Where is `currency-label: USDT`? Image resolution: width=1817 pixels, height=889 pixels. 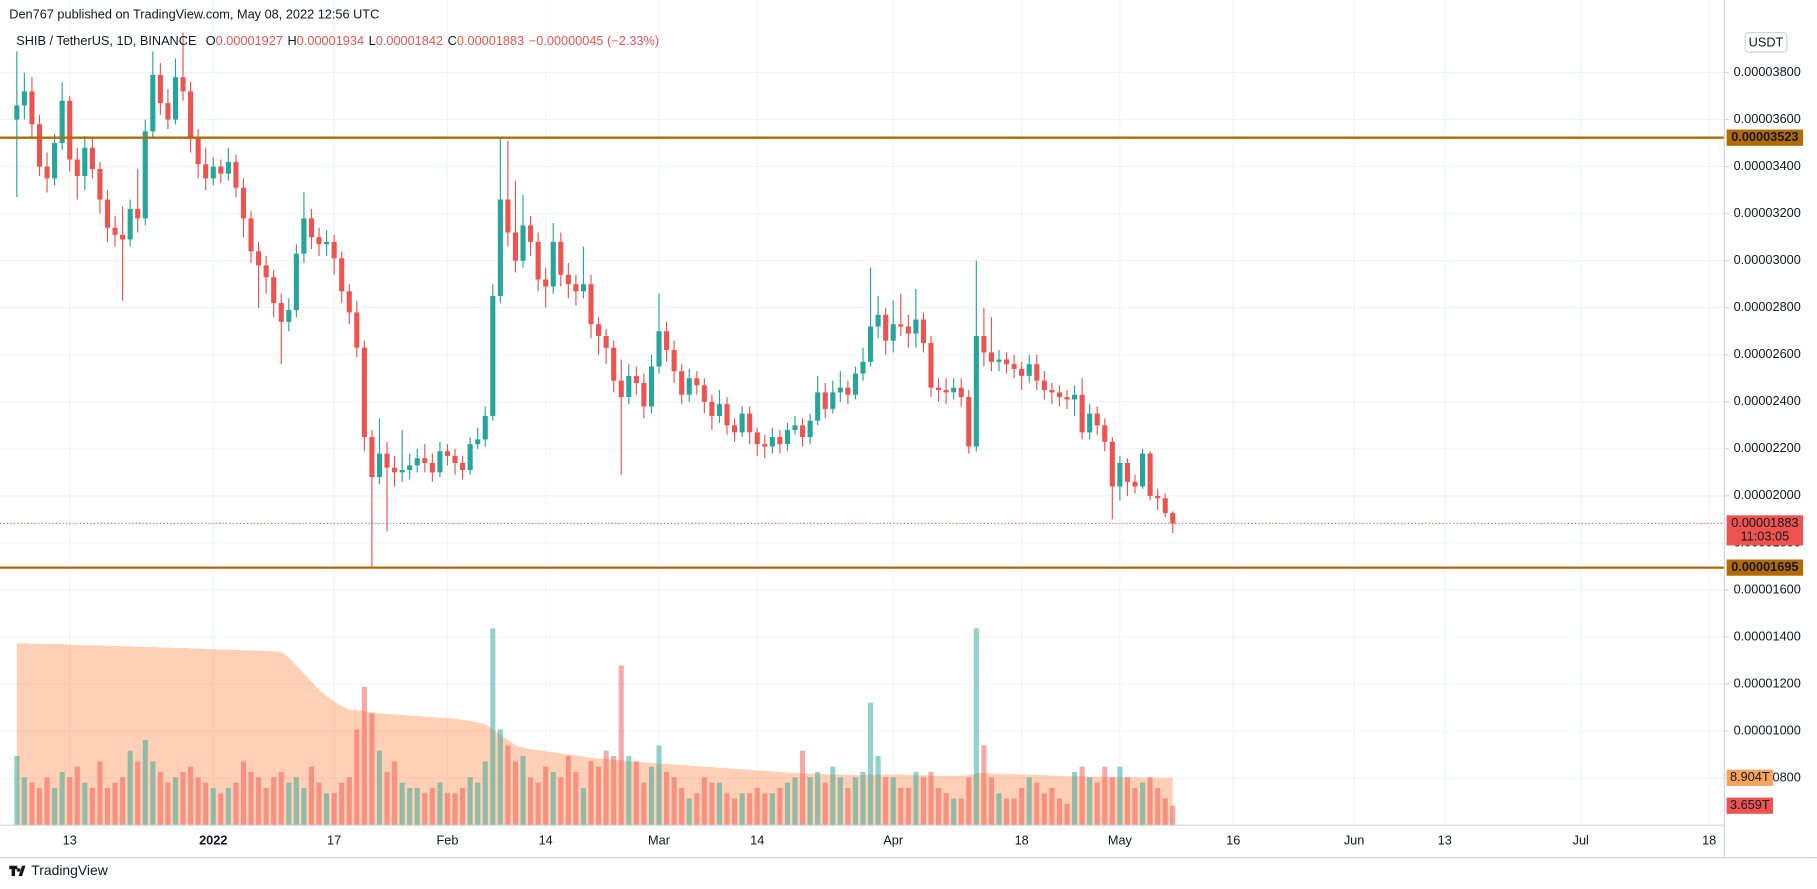 currency-label: USDT is located at coordinates (1766, 41).